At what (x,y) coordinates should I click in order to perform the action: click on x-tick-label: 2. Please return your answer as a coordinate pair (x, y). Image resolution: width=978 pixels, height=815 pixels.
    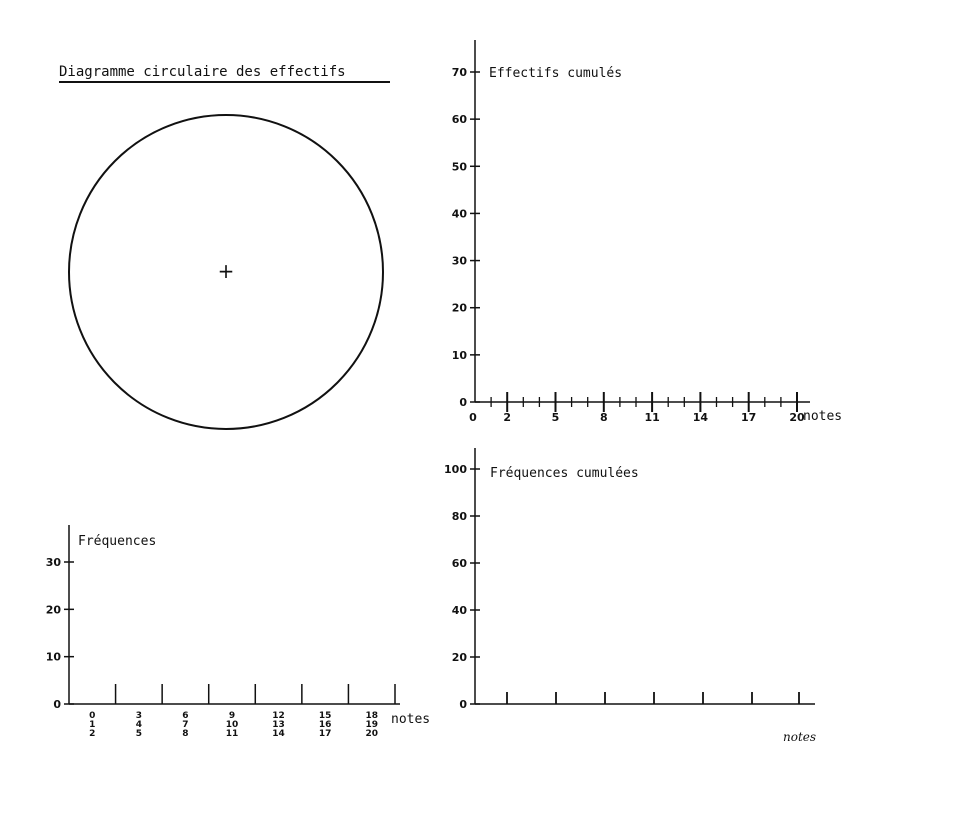
    Looking at the image, I should click on (507, 417).